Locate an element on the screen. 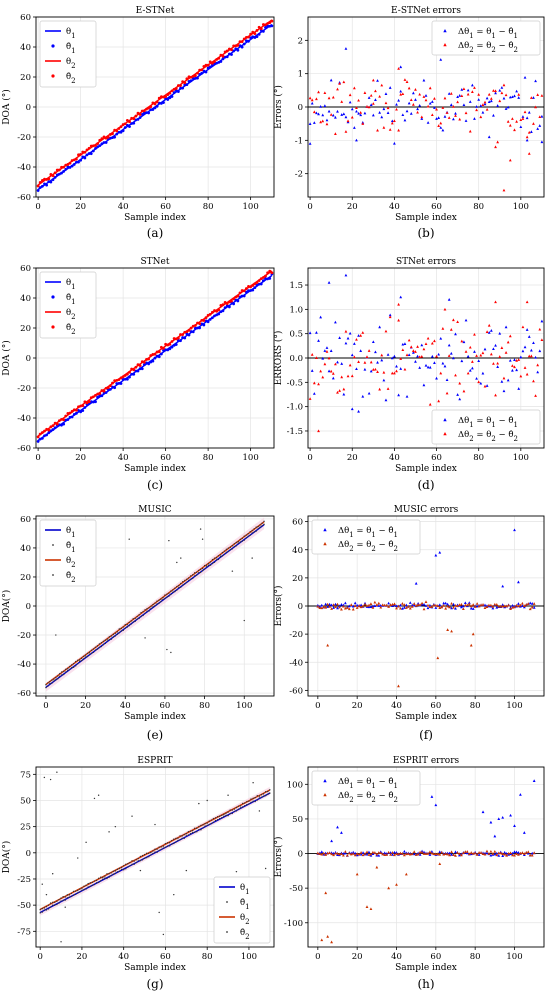 The width and height of the screenshot is (550, 1000). x-tick-label: 20 is located at coordinates (82, 957).